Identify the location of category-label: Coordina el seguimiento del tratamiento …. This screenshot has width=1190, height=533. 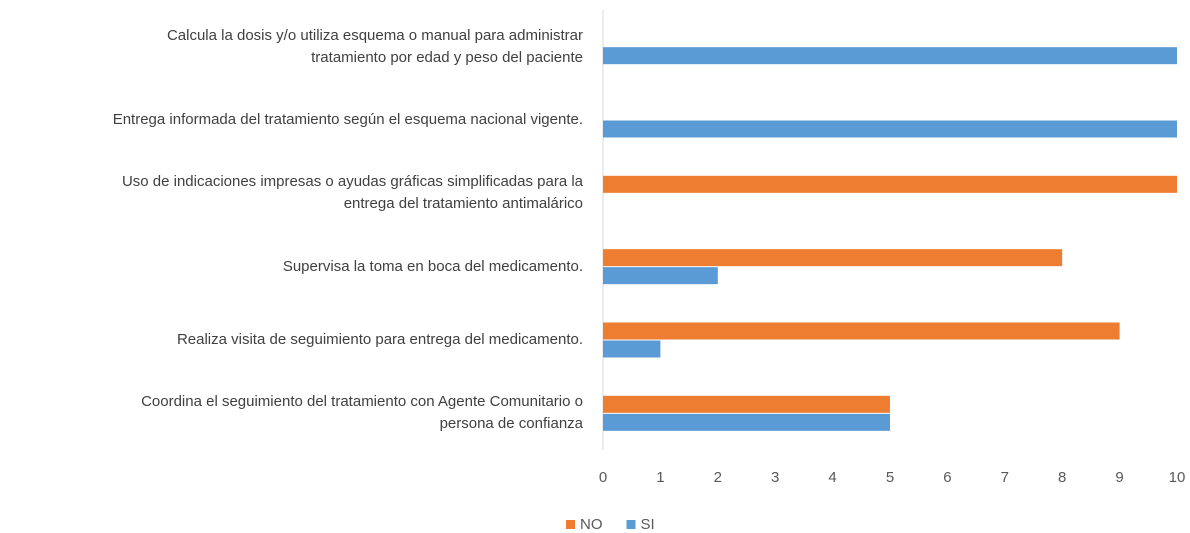
(362, 413).